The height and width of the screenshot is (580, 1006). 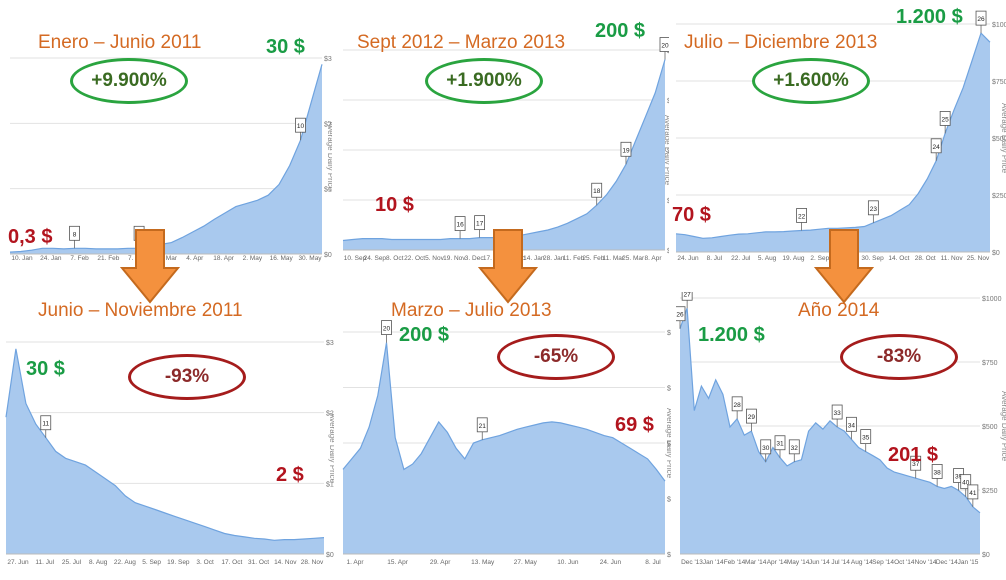 What do you see at coordinates (925, 258) in the screenshot?
I see `x-tick-label: 28. Oct` at bounding box center [925, 258].